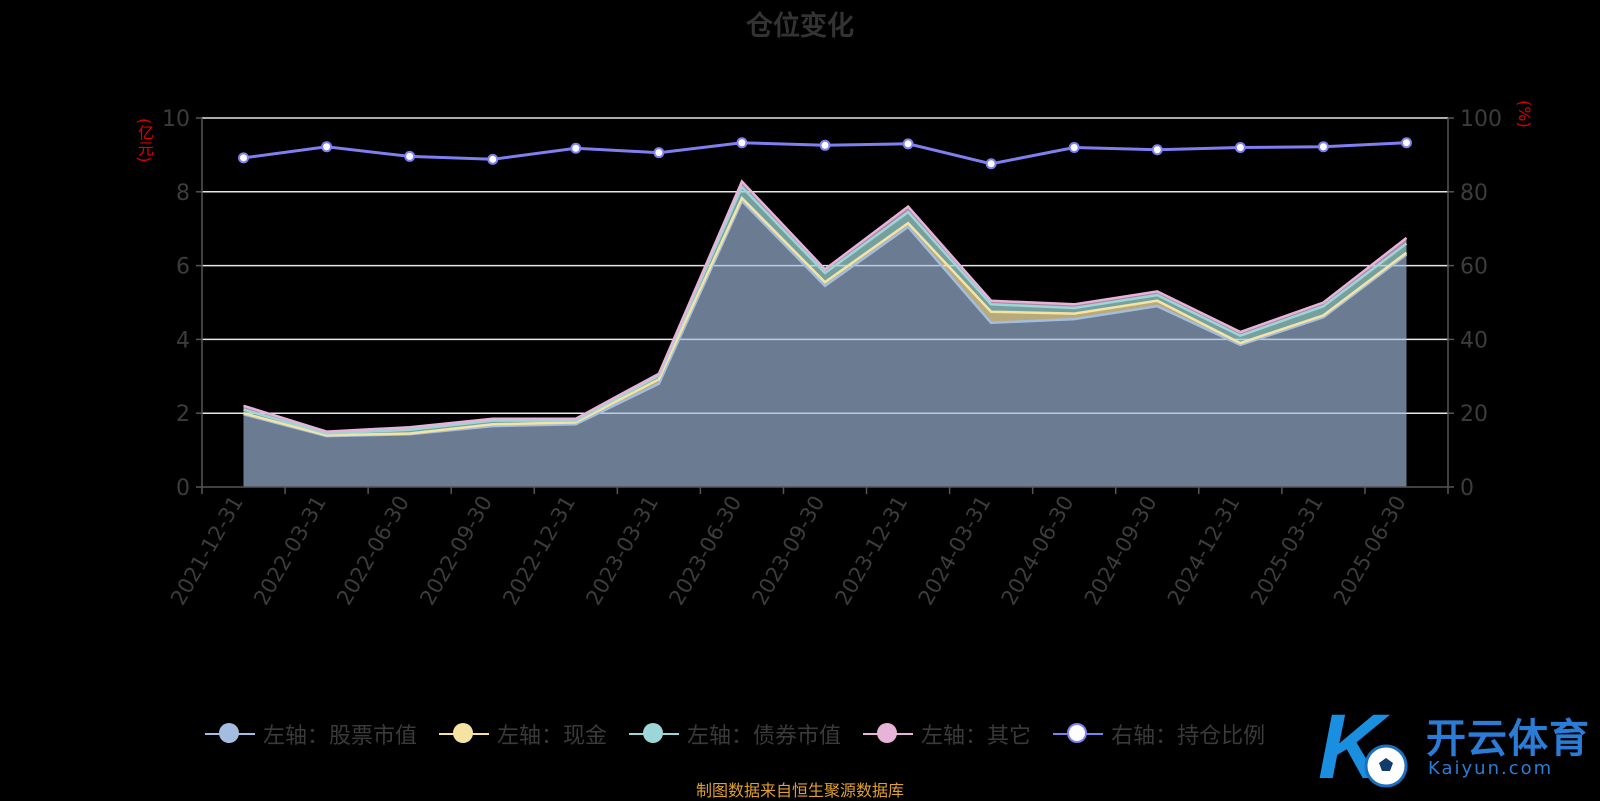 This screenshot has height=801, width=1600. Describe the element at coordinates (1038, 551) in the screenshot. I see `x-tick-label: 2024-06-30` at that location.